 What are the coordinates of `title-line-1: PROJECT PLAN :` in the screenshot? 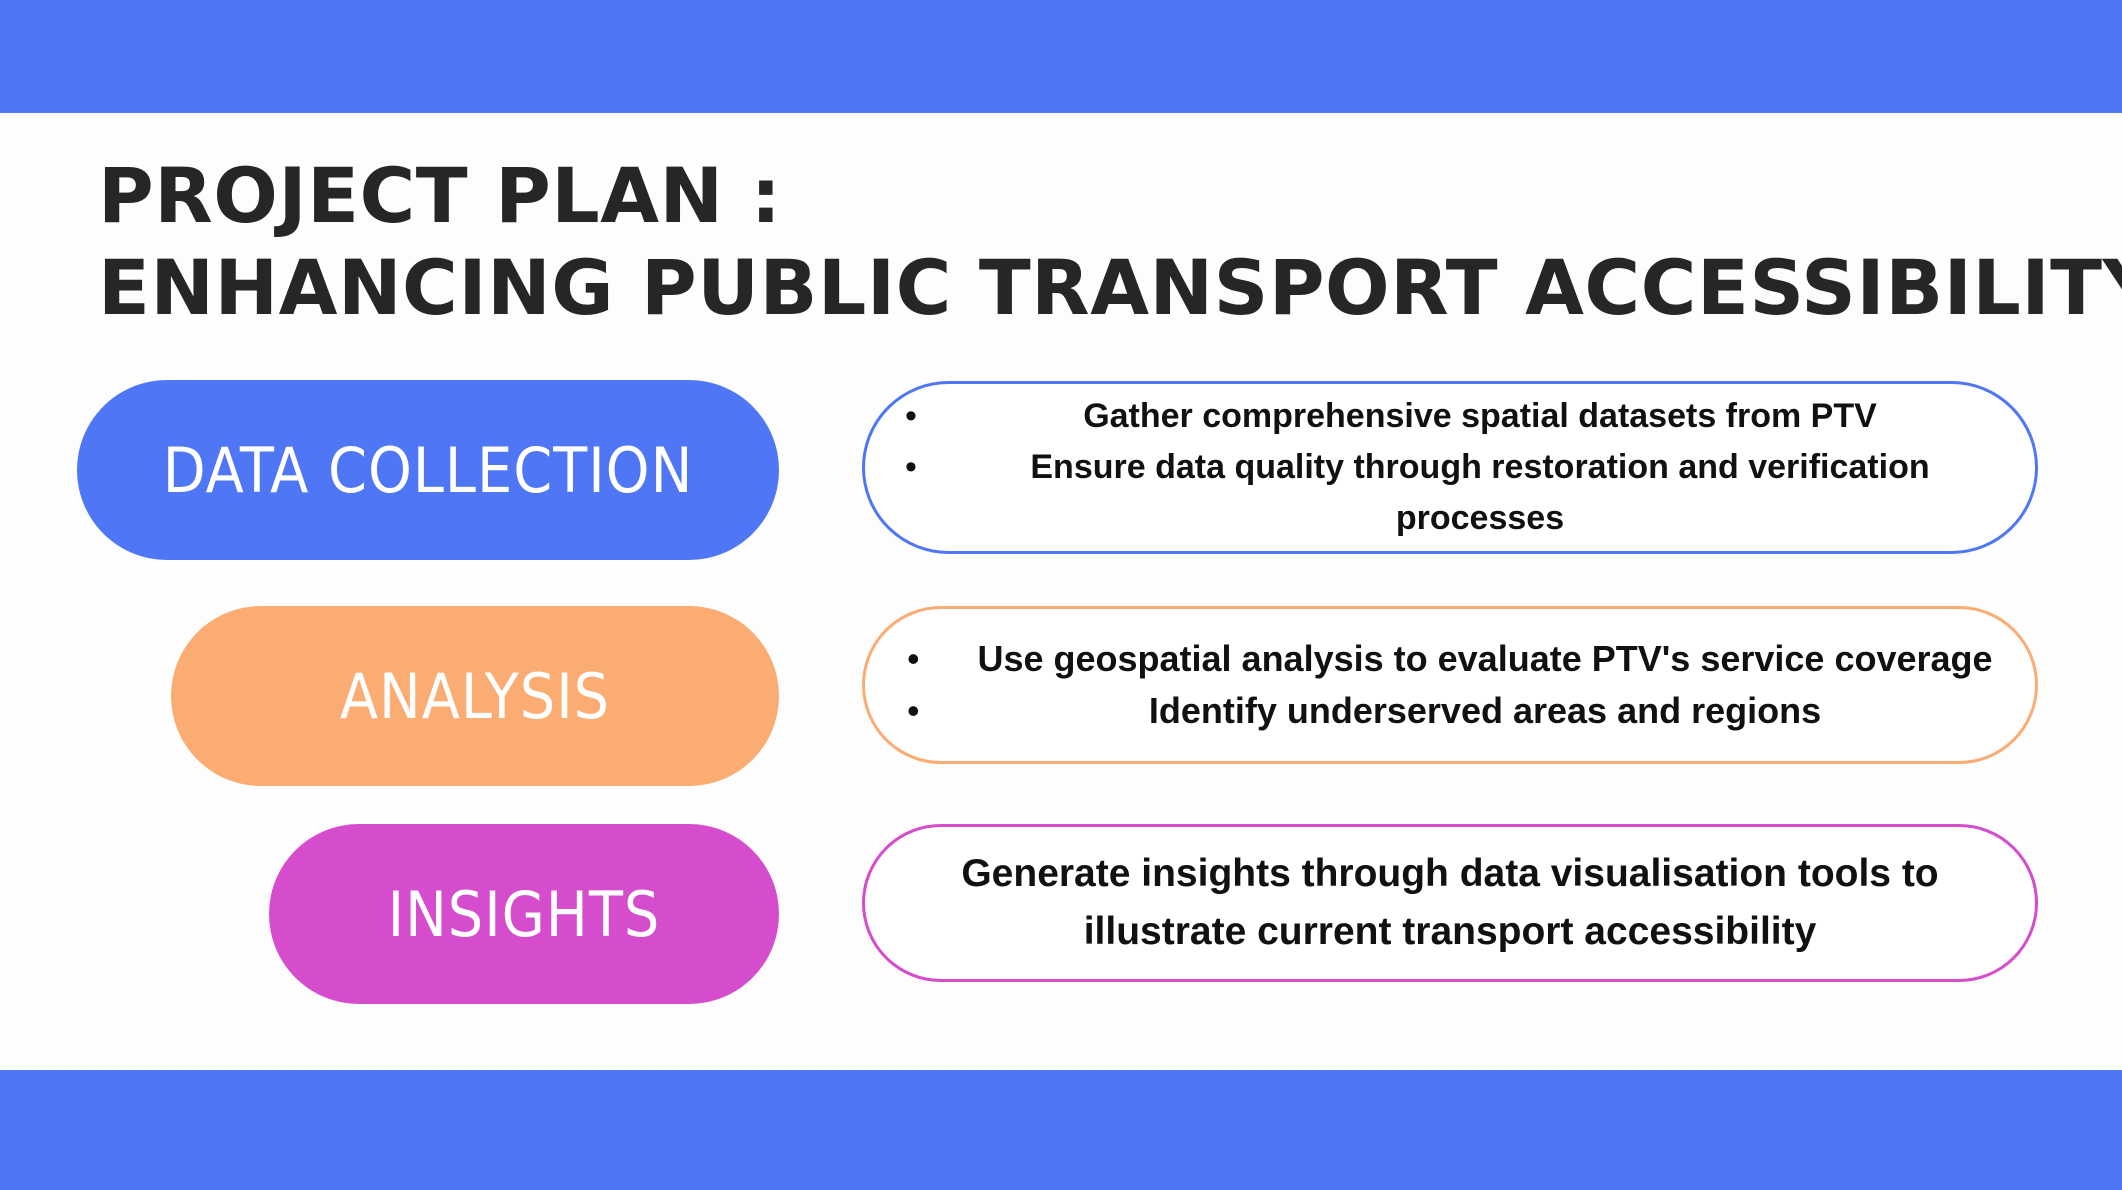 It's located at (440, 195).